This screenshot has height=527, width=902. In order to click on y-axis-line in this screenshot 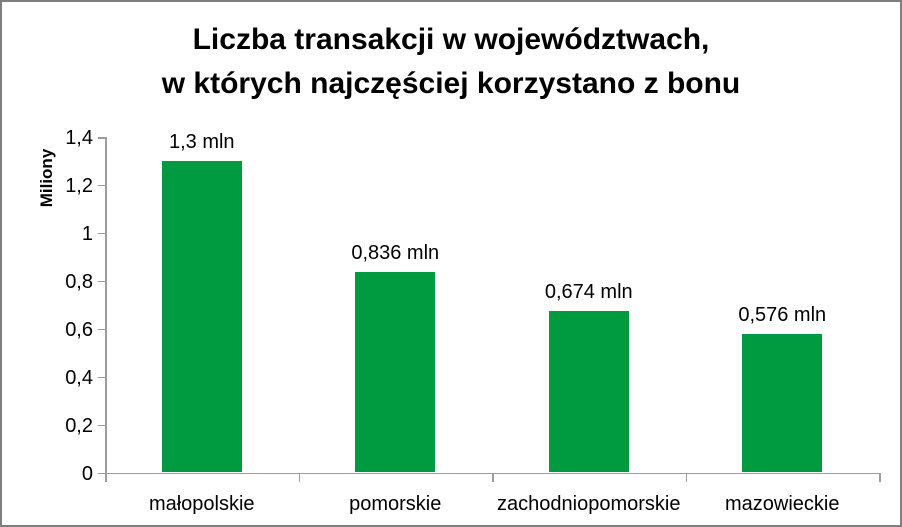, I will do `click(106, 309)`.